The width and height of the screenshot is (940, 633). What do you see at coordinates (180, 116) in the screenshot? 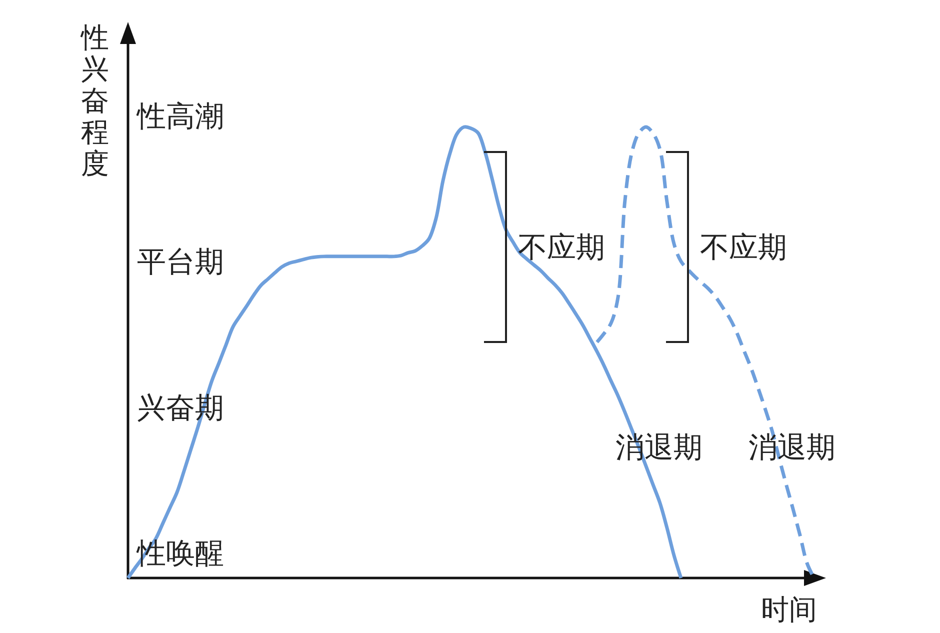
I see `annotation: 性高潮` at bounding box center [180, 116].